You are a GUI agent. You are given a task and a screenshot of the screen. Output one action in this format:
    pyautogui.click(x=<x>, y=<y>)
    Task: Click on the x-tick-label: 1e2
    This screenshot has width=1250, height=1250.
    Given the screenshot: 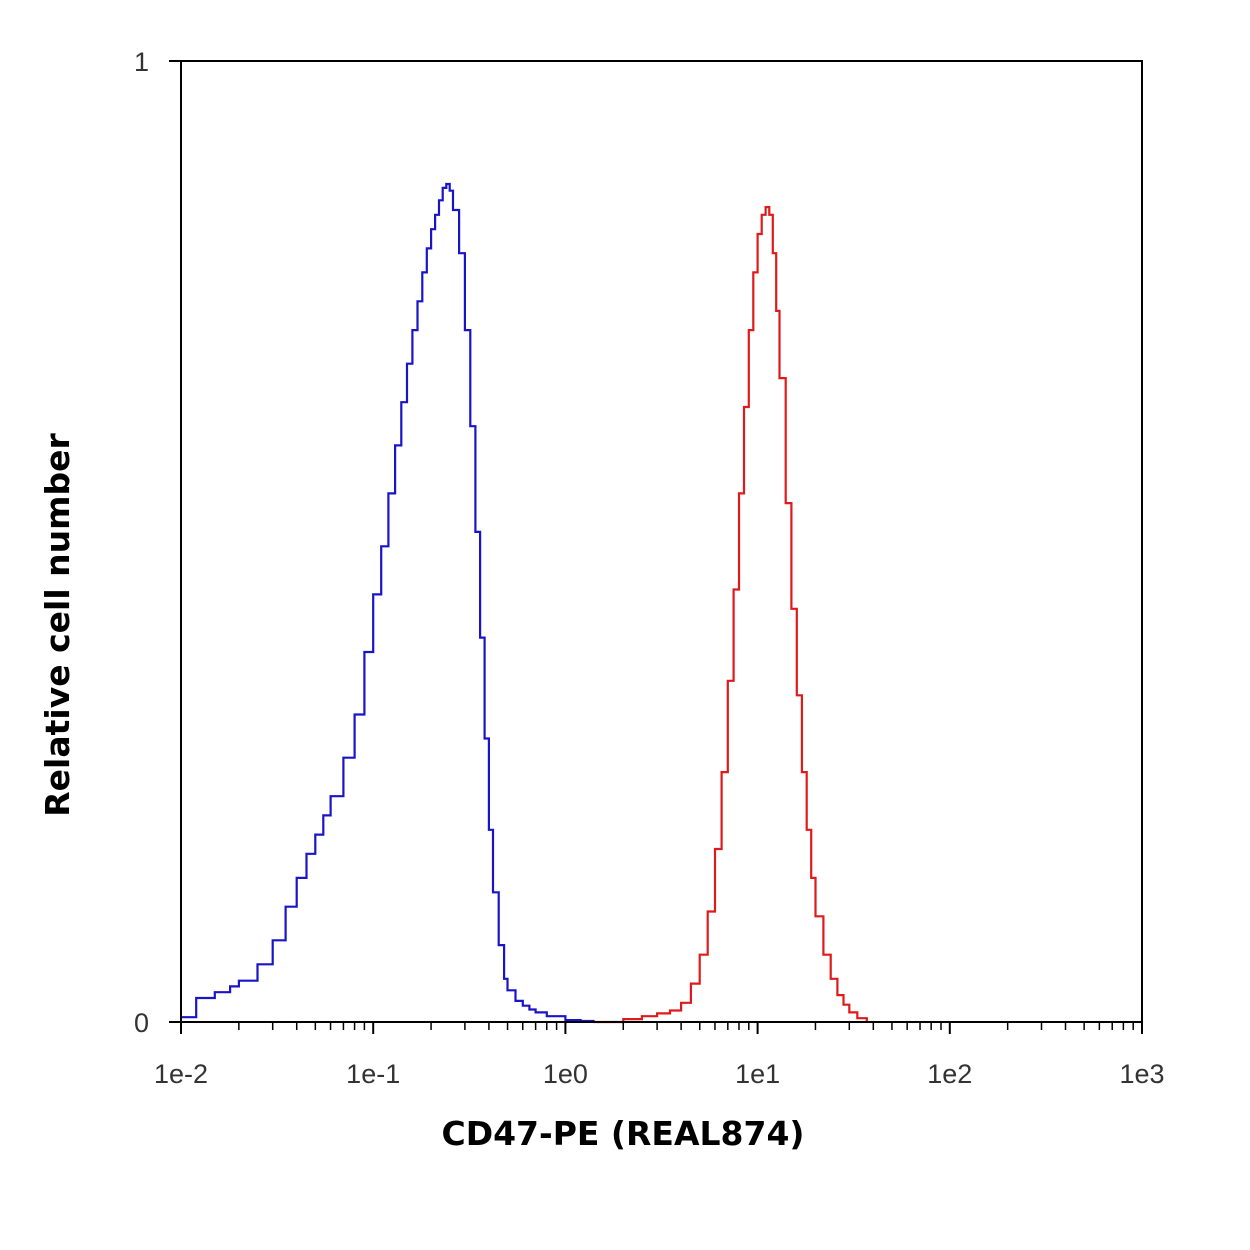 What is the action you would take?
    pyautogui.click(x=949, y=1074)
    